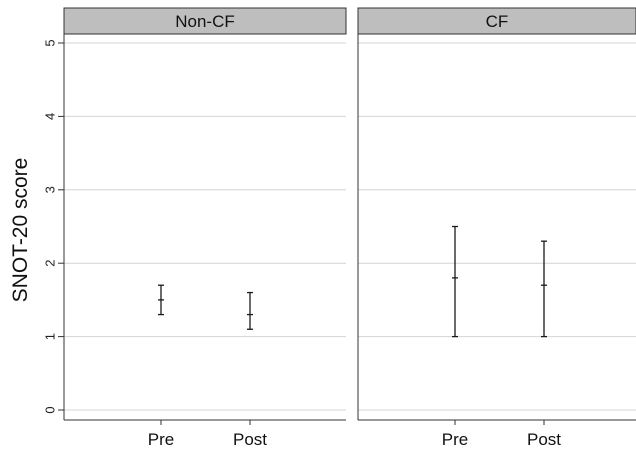 The width and height of the screenshot is (636, 450). Describe the element at coordinates (20, 230) in the screenshot. I see `y-axis-label: SNOT-20 score` at that location.